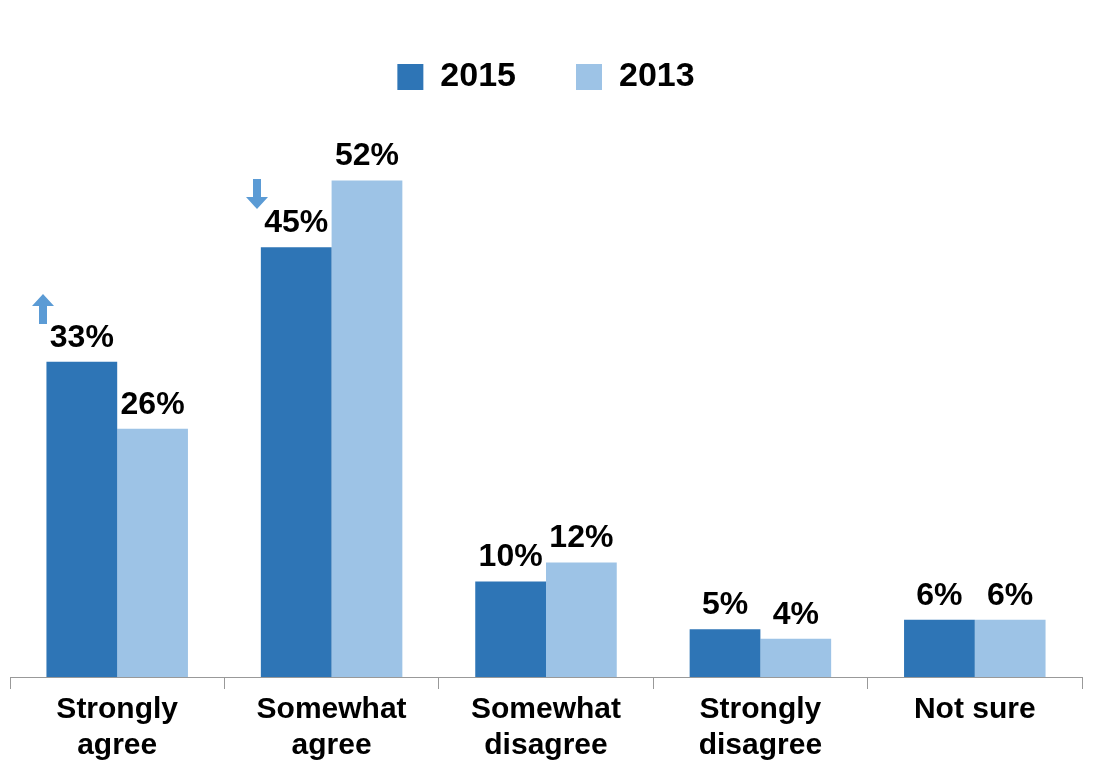 The height and width of the screenshot is (767, 1112). I want to click on data-label: 10%, so click(510, 555).